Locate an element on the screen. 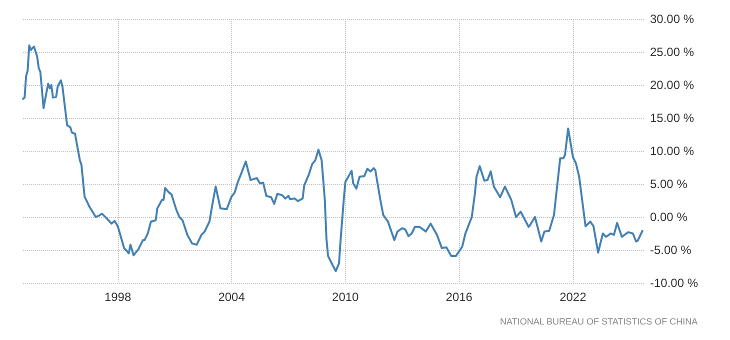 Image resolution: width=730 pixels, height=340 pixels. x-tick-label: 2004 is located at coordinates (232, 297).